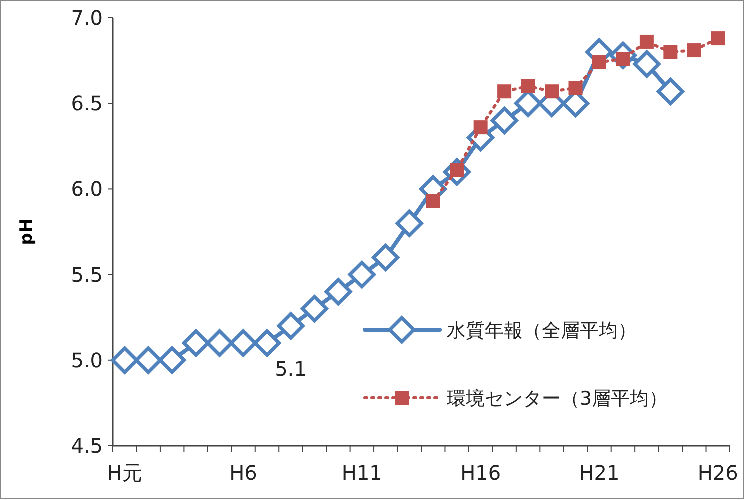  Describe the element at coordinates (27, 232) in the screenshot. I see `y-axis-title: pH` at that location.